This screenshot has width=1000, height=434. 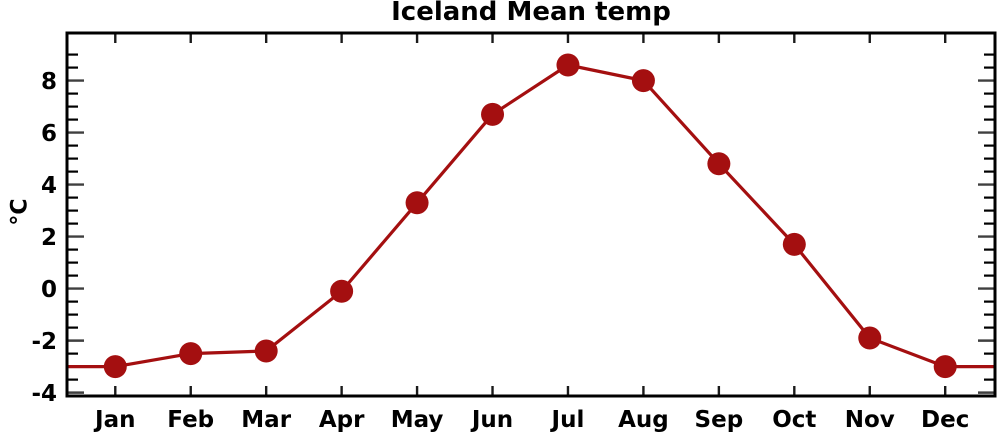 I want to click on data-point-feb, so click(x=191, y=354).